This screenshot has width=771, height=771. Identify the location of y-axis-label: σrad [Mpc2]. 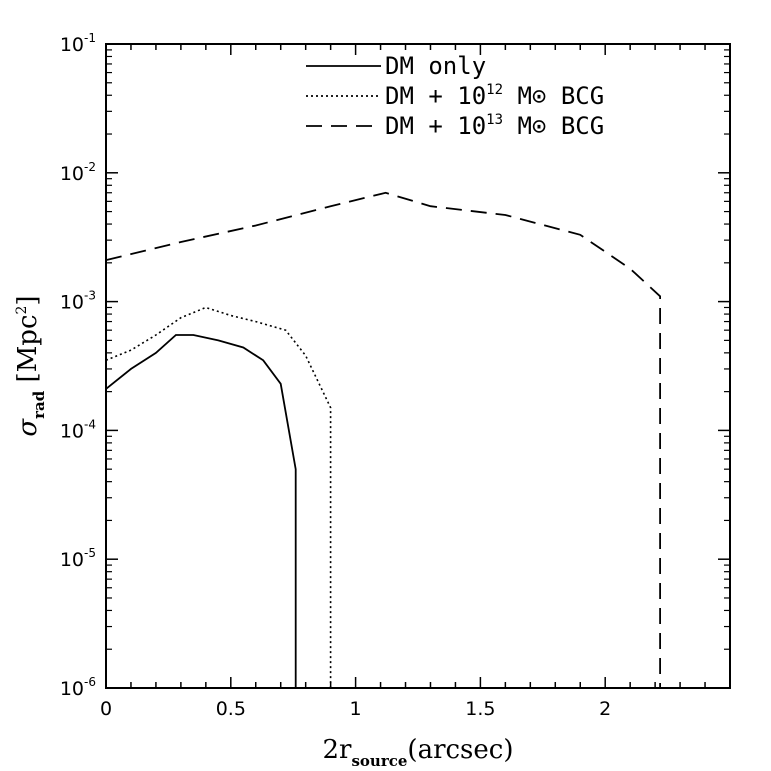
(30, 365).